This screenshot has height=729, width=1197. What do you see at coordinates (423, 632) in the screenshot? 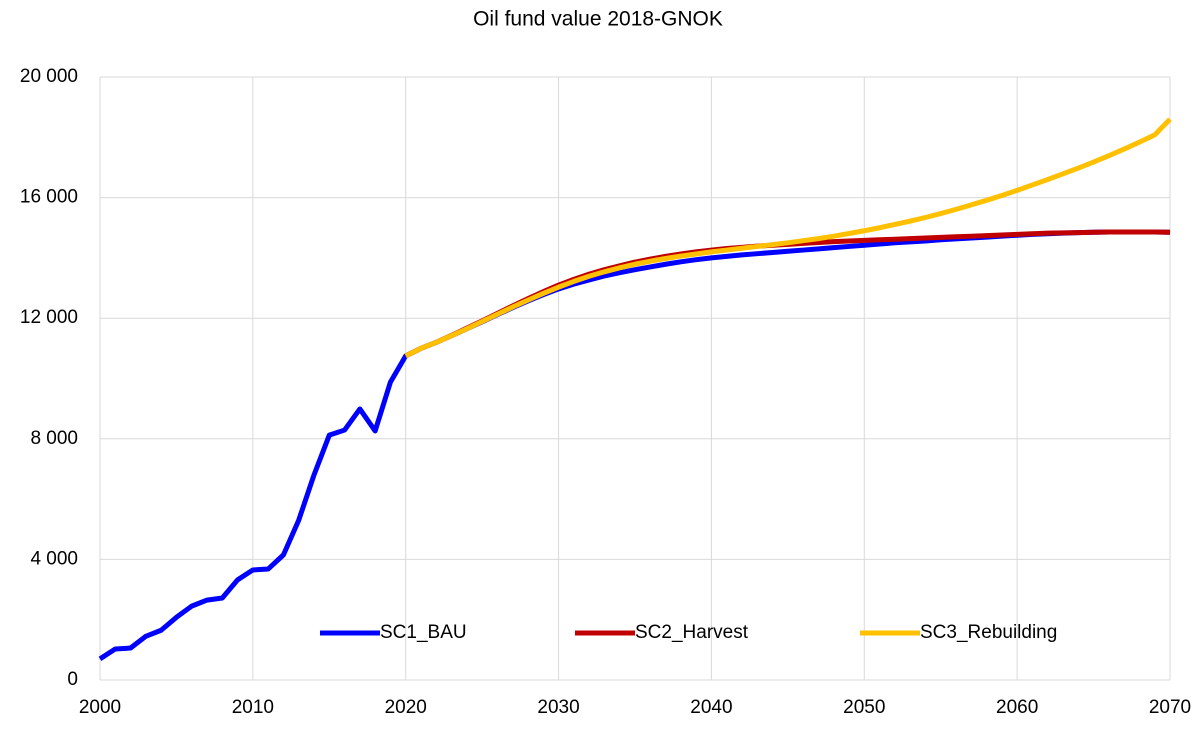
I see `legend-label: SC1_BAU` at bounding box center [423, 632].